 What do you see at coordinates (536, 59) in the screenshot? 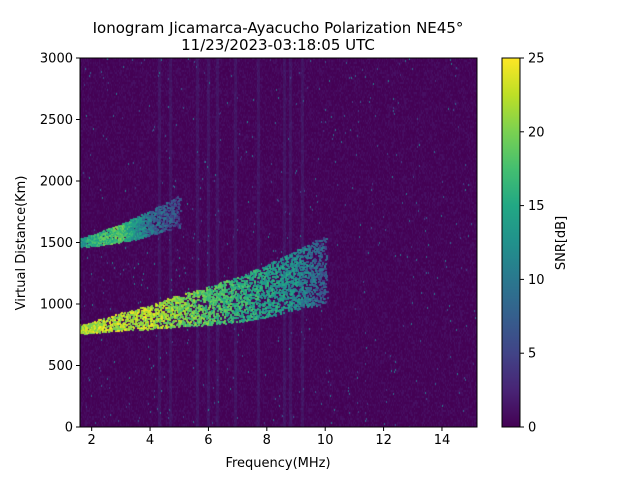
I see `colorbar-tick-label: 25` at bounding box center [536, 59].